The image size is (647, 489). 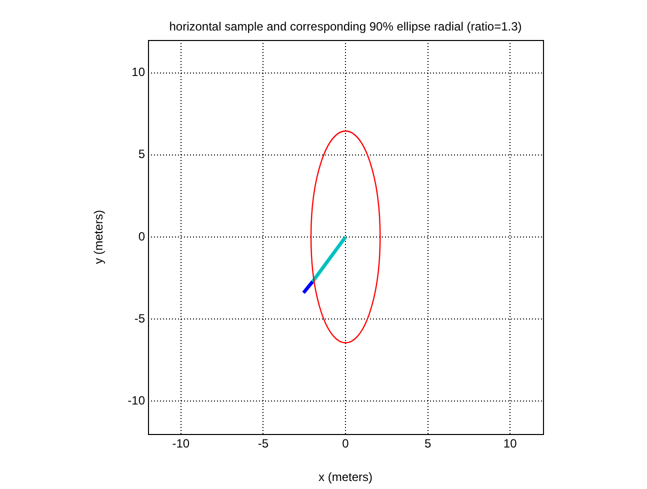 What do you see at coordinates (99, 237) in the screenshot?
I see `y-axis-title: y (meters)` at bounding box center [99, 237].